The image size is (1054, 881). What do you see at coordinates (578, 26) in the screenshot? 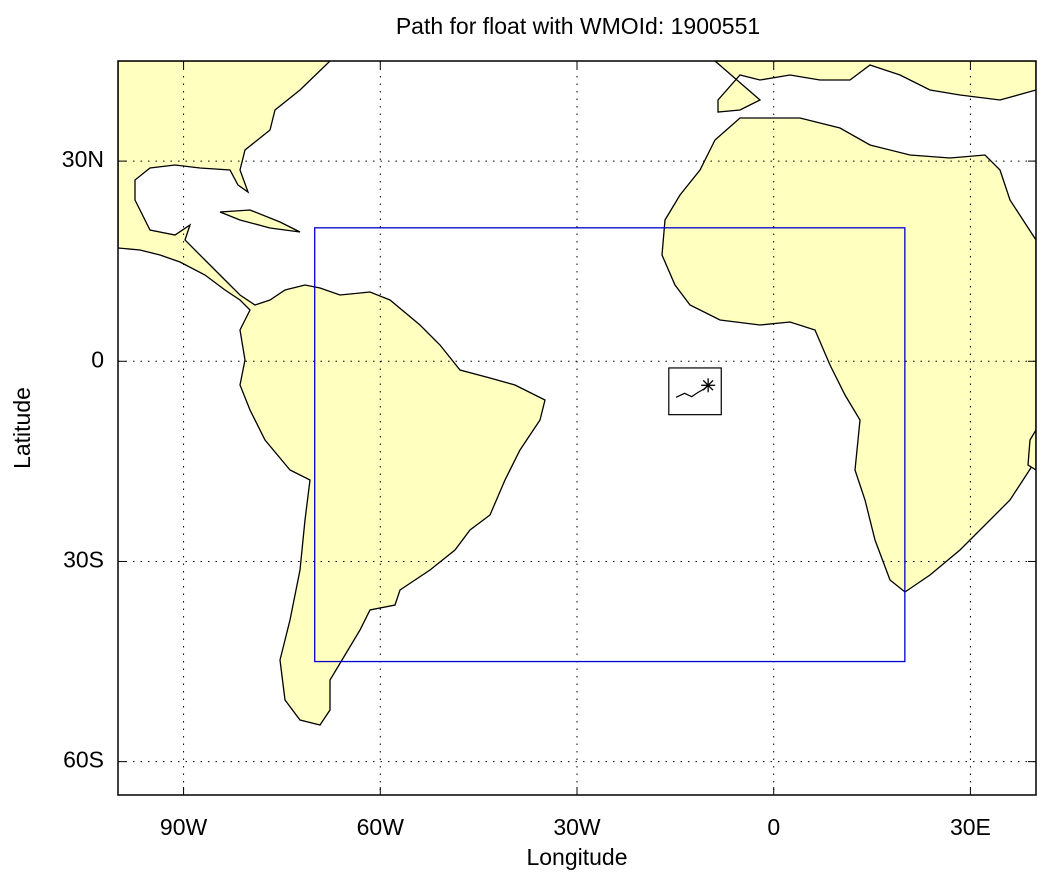
I see `chart-title: Path for float with WMOId: 1900551` at bounding box center [578, 26].